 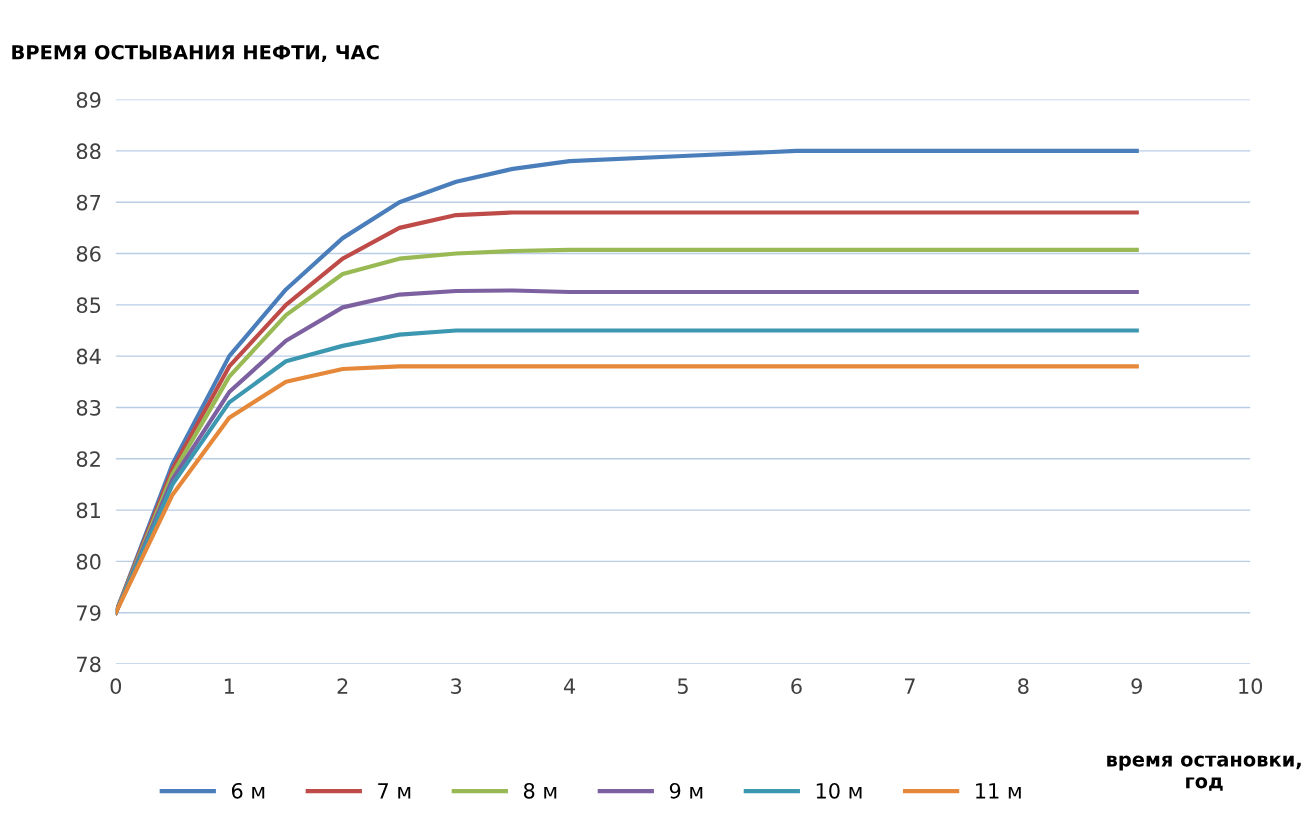 What do you see at coordinates (342, 686) in the screenshot?
I see `x-tick-label: 2` at bounding box center [342, 686].